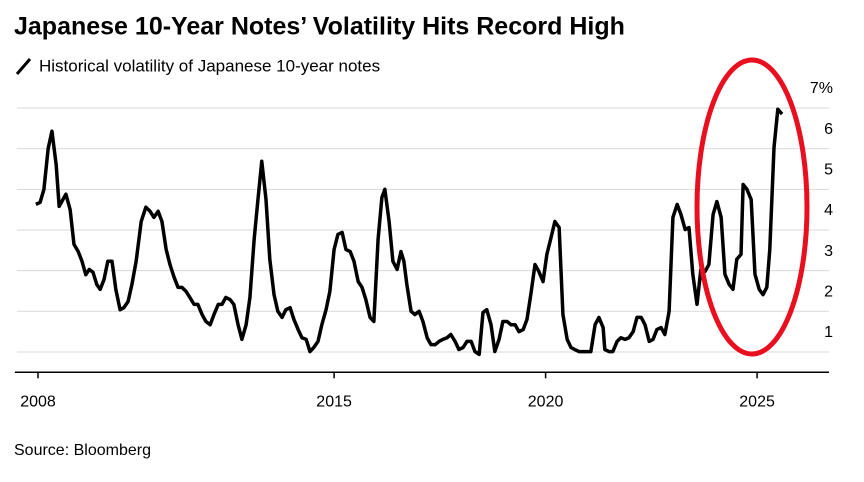 The width and height of the screenshot is (864, 482). Describe the element at coordinates (334, 402) in the screenshot. I see `x-tick-label: 2015` at that location.